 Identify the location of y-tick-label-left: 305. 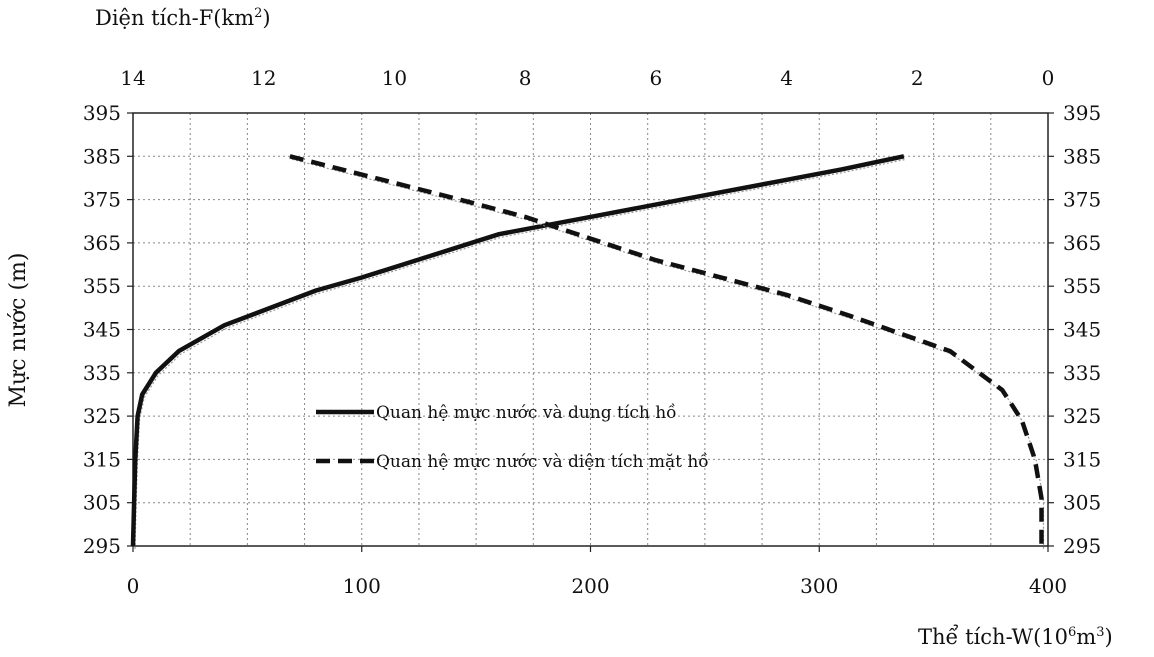
(102, 503).